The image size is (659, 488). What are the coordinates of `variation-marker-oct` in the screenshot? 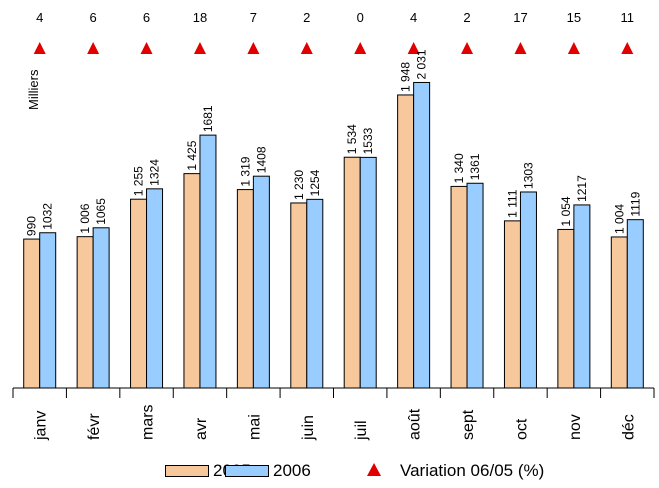 It's located at (520, 48).